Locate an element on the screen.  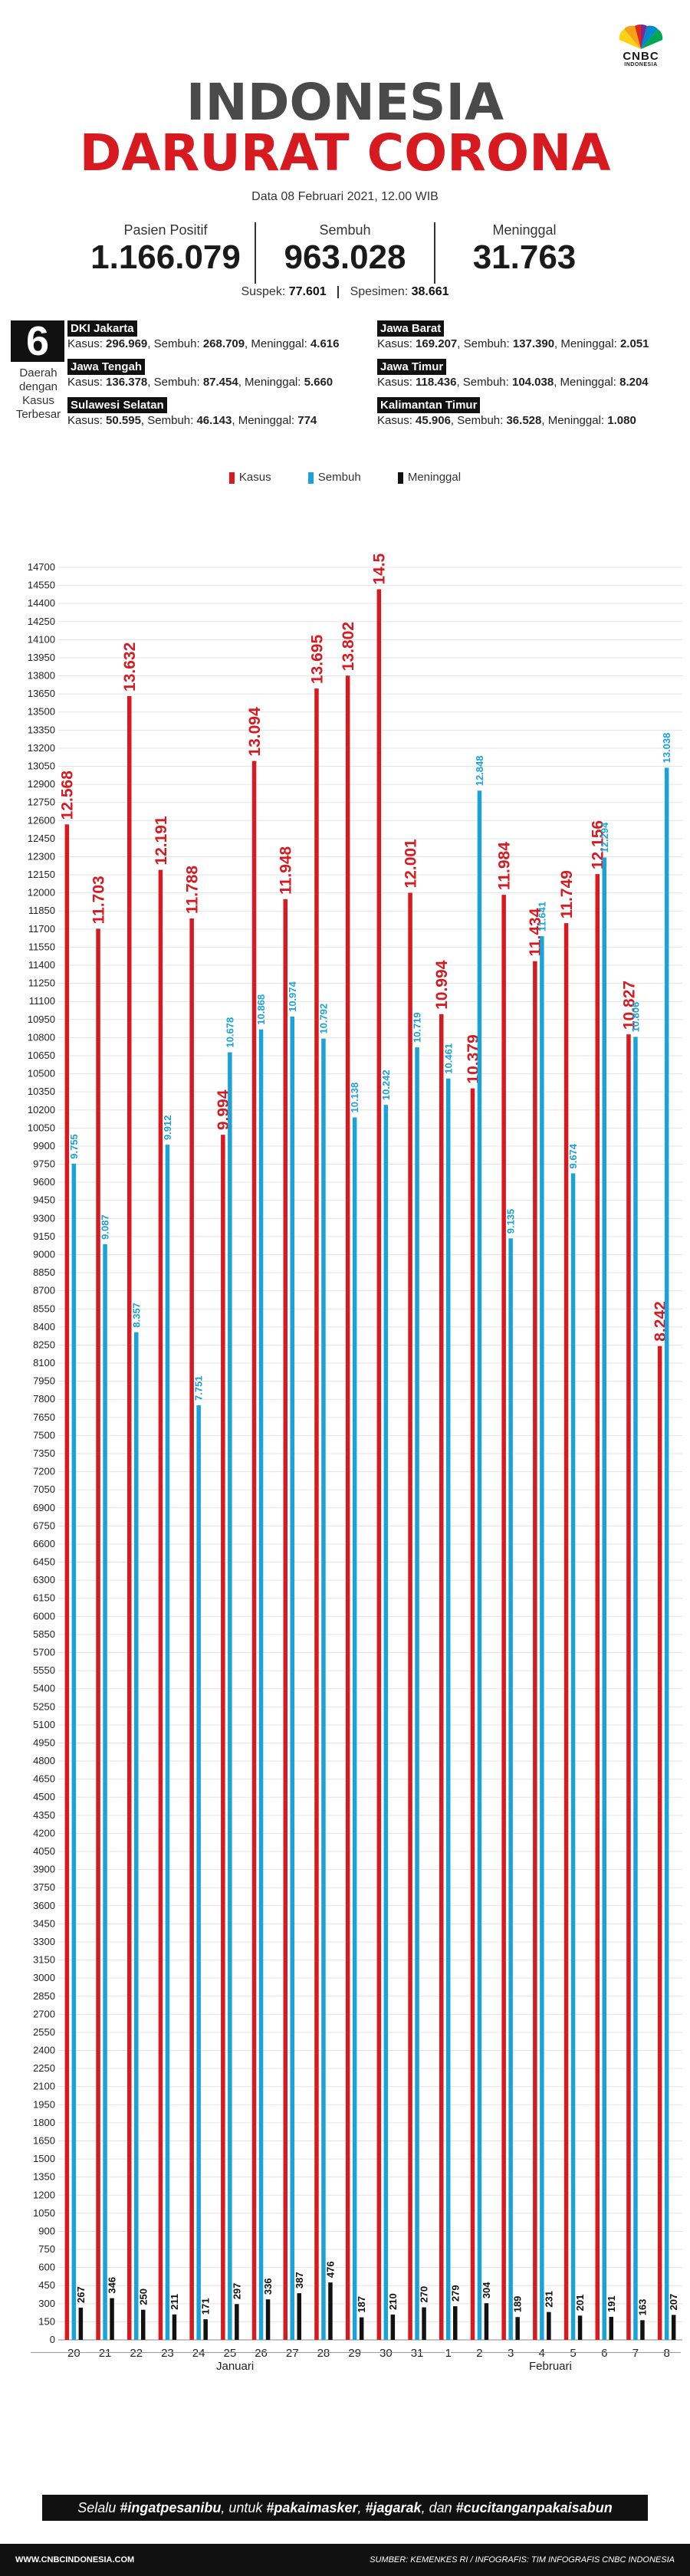
legend-label: Sembuh is located at coordinates (339, 478).